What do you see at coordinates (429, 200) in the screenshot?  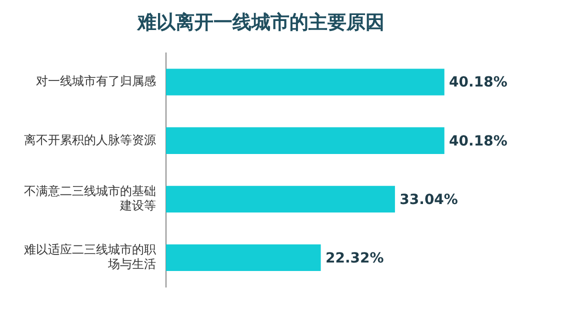 I see `data-label: 33.04%` at bounding box center [429, 200].